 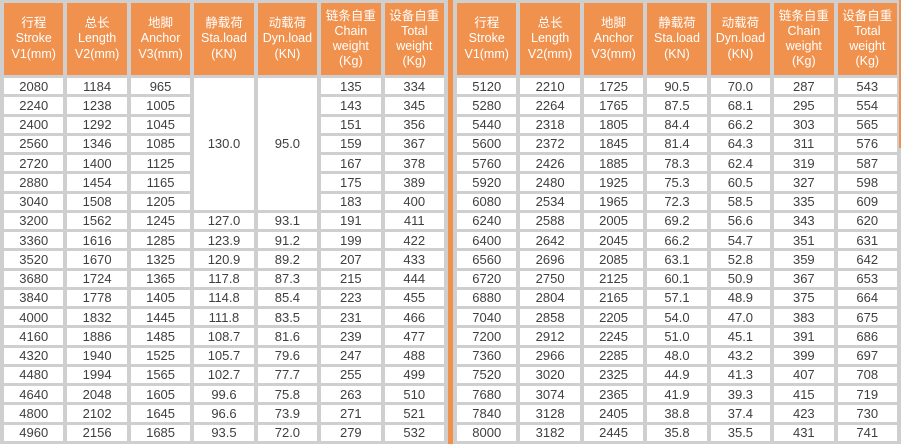 What do you see at coordinates (351, 143) in the screenshot?
I see `cell-chain-weight: 159` at bounding box center [351, 143].